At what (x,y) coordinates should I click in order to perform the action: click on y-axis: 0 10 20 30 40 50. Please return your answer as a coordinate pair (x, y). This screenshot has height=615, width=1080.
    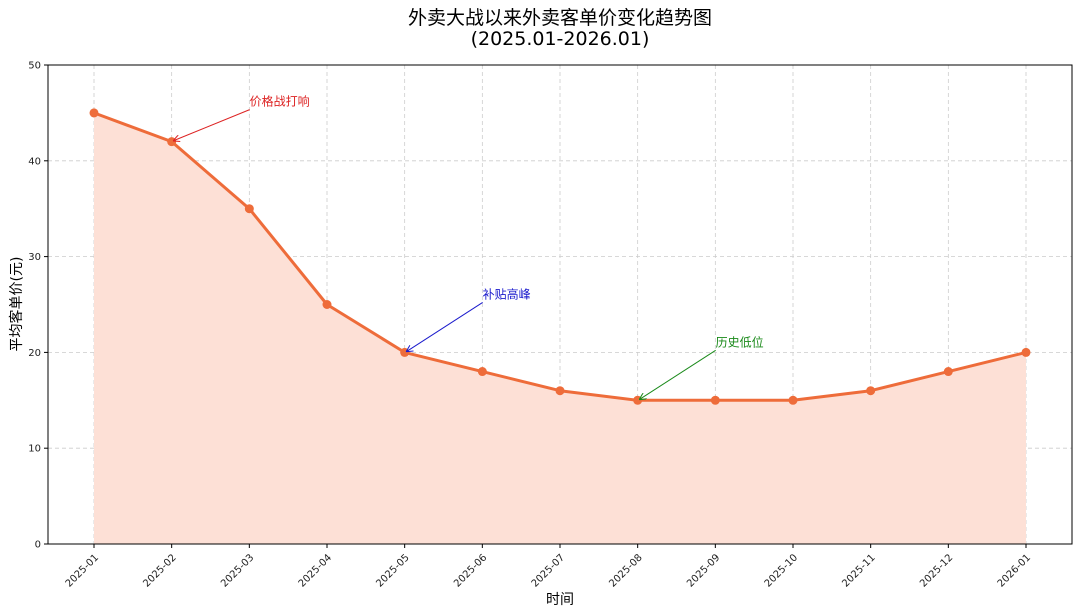
    Looking at the image, I should click on (38, 306).